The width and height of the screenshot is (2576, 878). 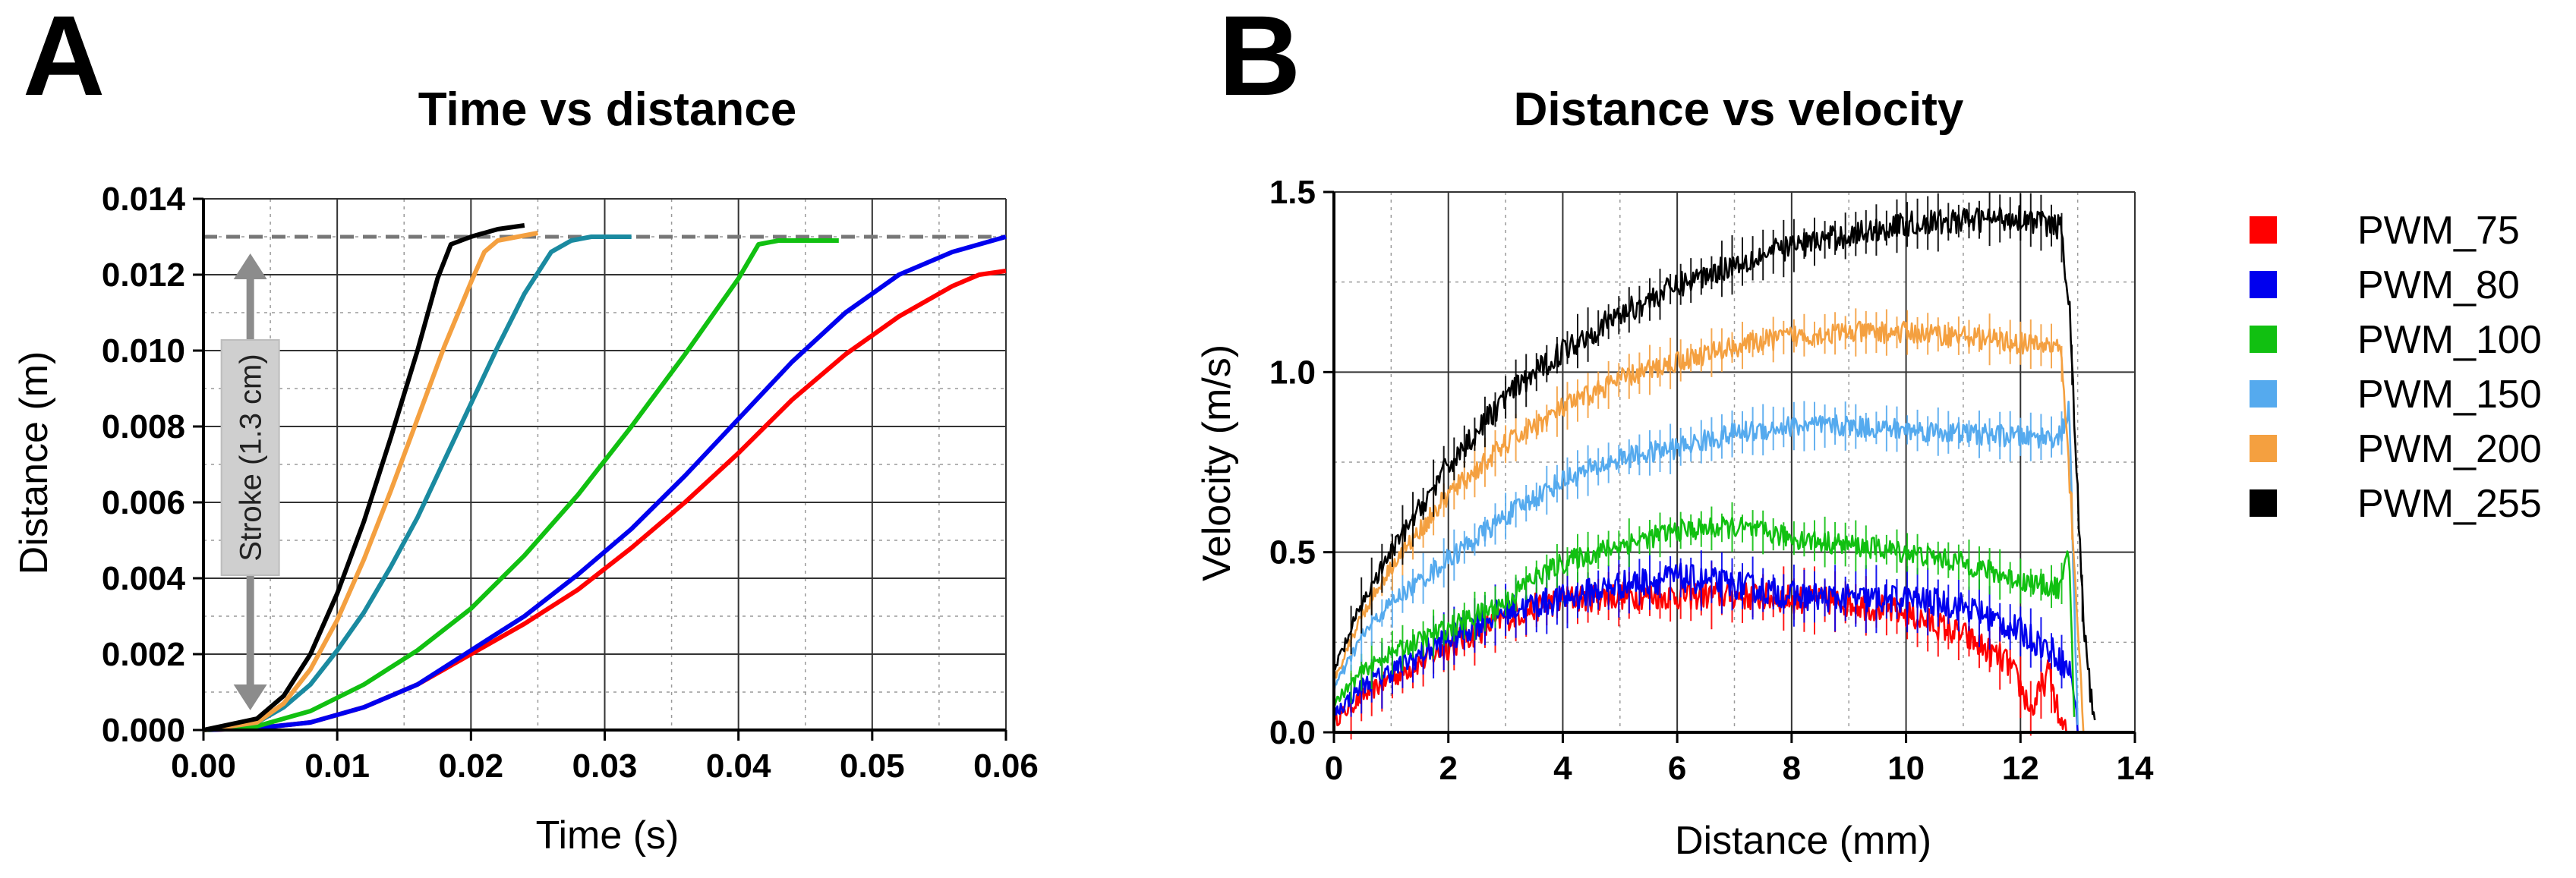 What do you see at coordinates (144, 578) in the screenshot?
I see `y-tick-label: 0.004` at bounding box center [144, 578].